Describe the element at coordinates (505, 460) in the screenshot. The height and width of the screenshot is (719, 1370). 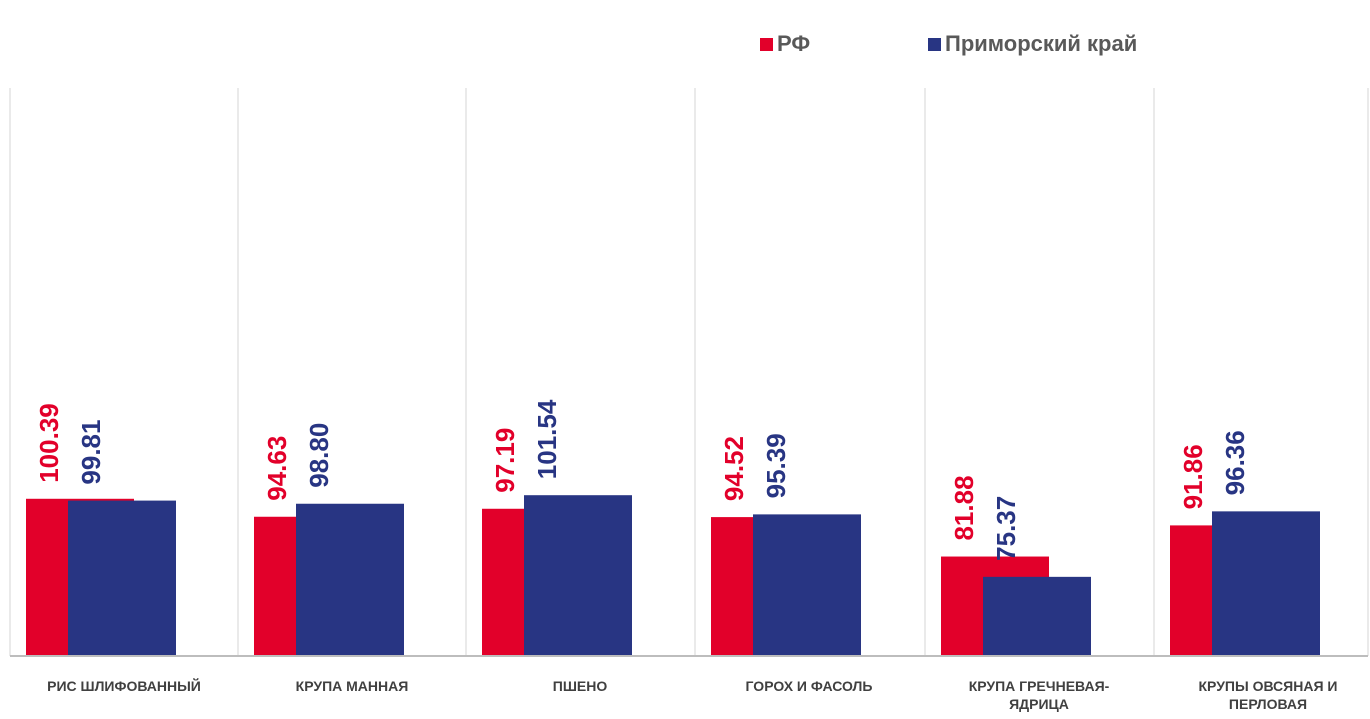
I see `data-label: 97.19` at that location.